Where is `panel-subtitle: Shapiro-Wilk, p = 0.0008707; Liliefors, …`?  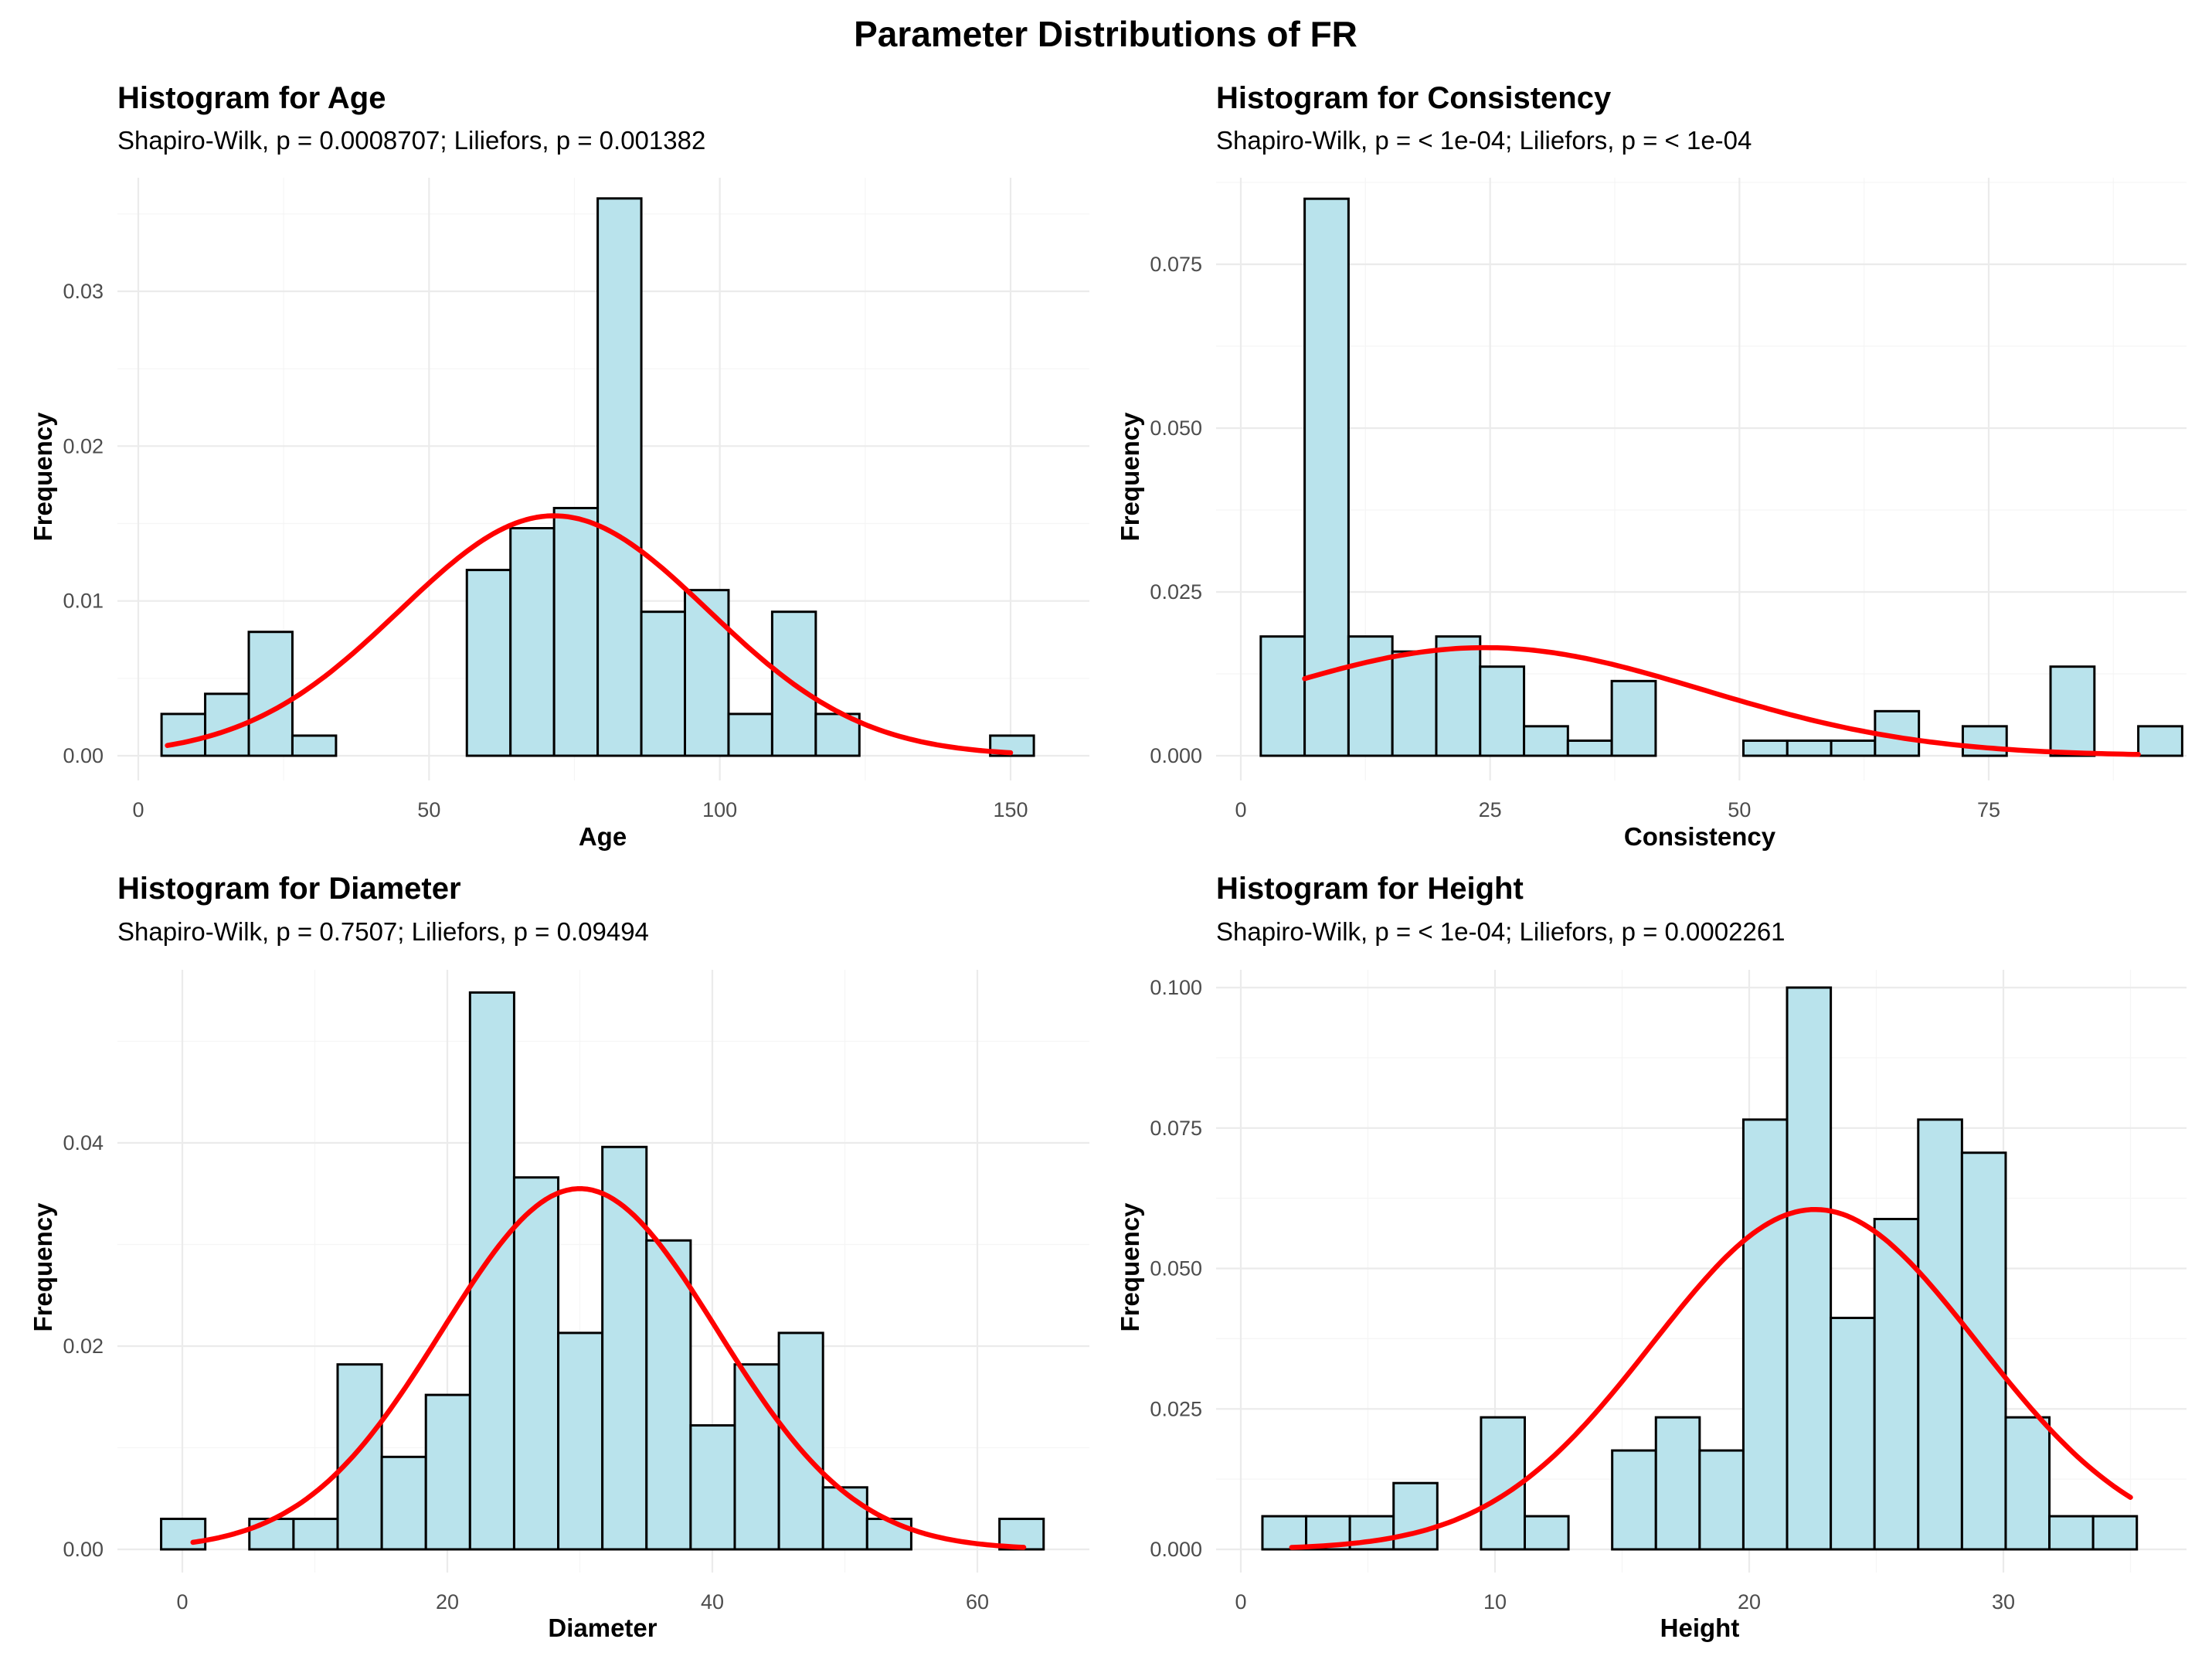 panel-subtitle: Shapiro-Wilk, p = 0.0008707; Liliefors, … is located at coordinates (411, 141).